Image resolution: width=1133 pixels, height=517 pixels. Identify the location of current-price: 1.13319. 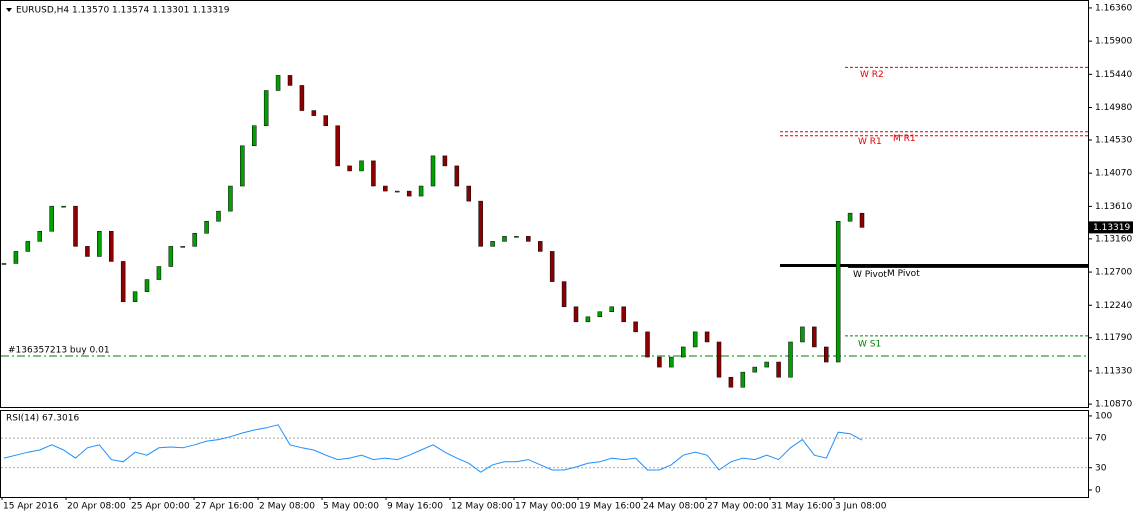
(1111, 228).